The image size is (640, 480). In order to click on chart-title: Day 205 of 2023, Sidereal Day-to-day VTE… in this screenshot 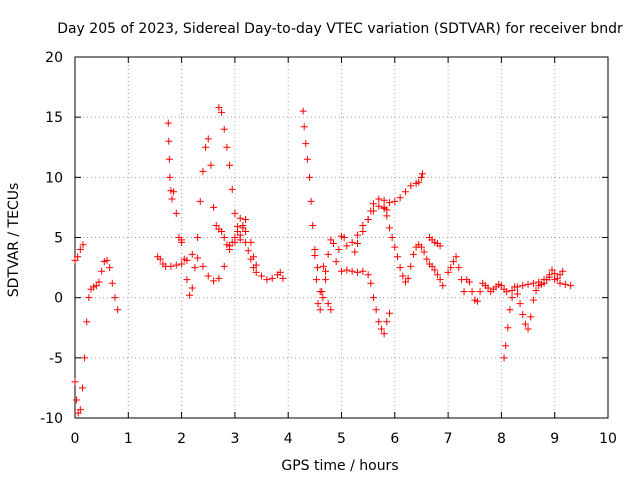, I will do `click(340, 29)`.